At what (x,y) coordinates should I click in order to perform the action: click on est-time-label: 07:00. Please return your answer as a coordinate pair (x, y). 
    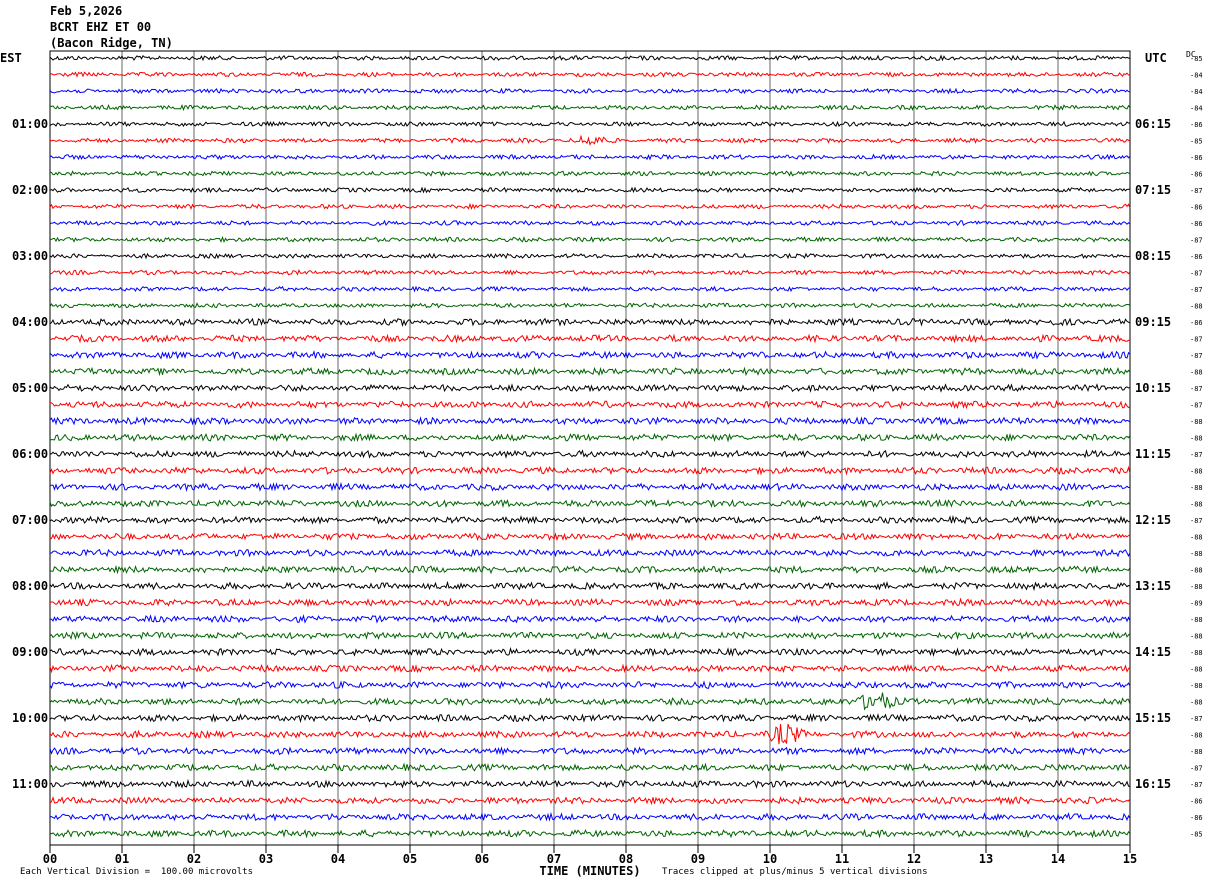
    Looking at the image, I should click on (30, 520).